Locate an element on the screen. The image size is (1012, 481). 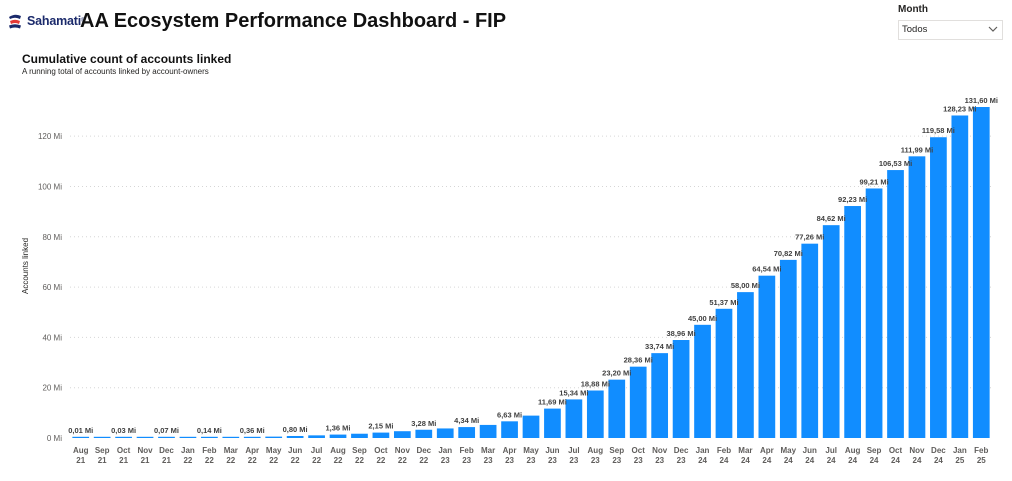
y-tick-label: 0 Mi is located at coordinates (54, 438).